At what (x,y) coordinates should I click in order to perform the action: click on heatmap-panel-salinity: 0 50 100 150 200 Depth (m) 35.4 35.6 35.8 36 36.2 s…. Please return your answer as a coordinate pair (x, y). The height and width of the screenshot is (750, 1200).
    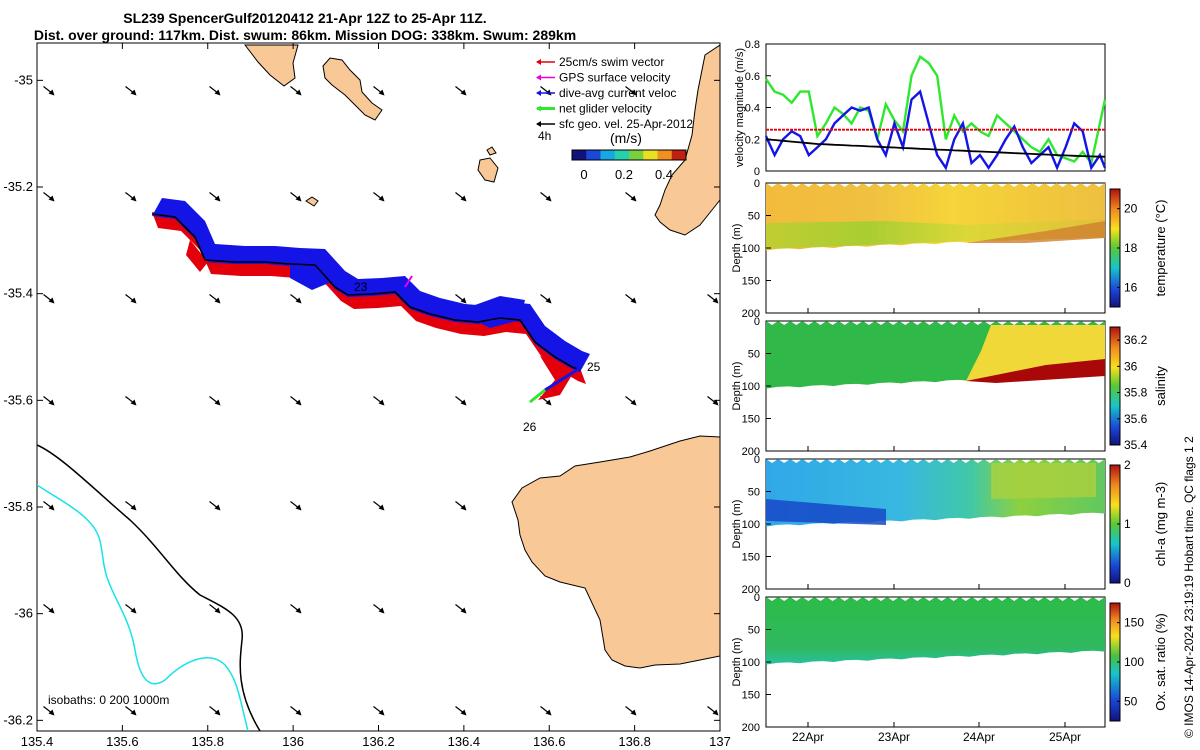
    Looking at the image, I should click on (949, 387).